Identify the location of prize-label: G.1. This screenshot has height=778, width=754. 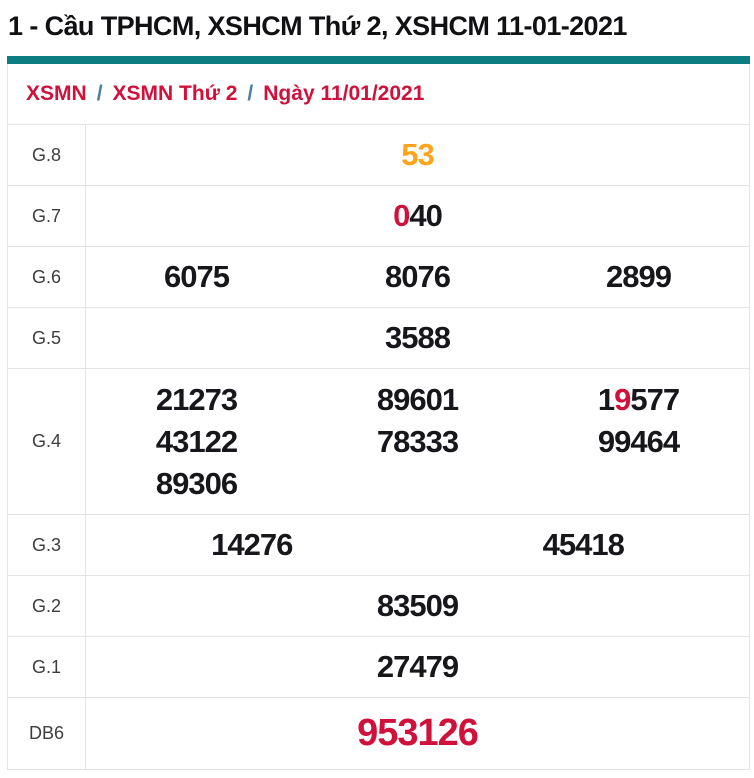
(47, 667).